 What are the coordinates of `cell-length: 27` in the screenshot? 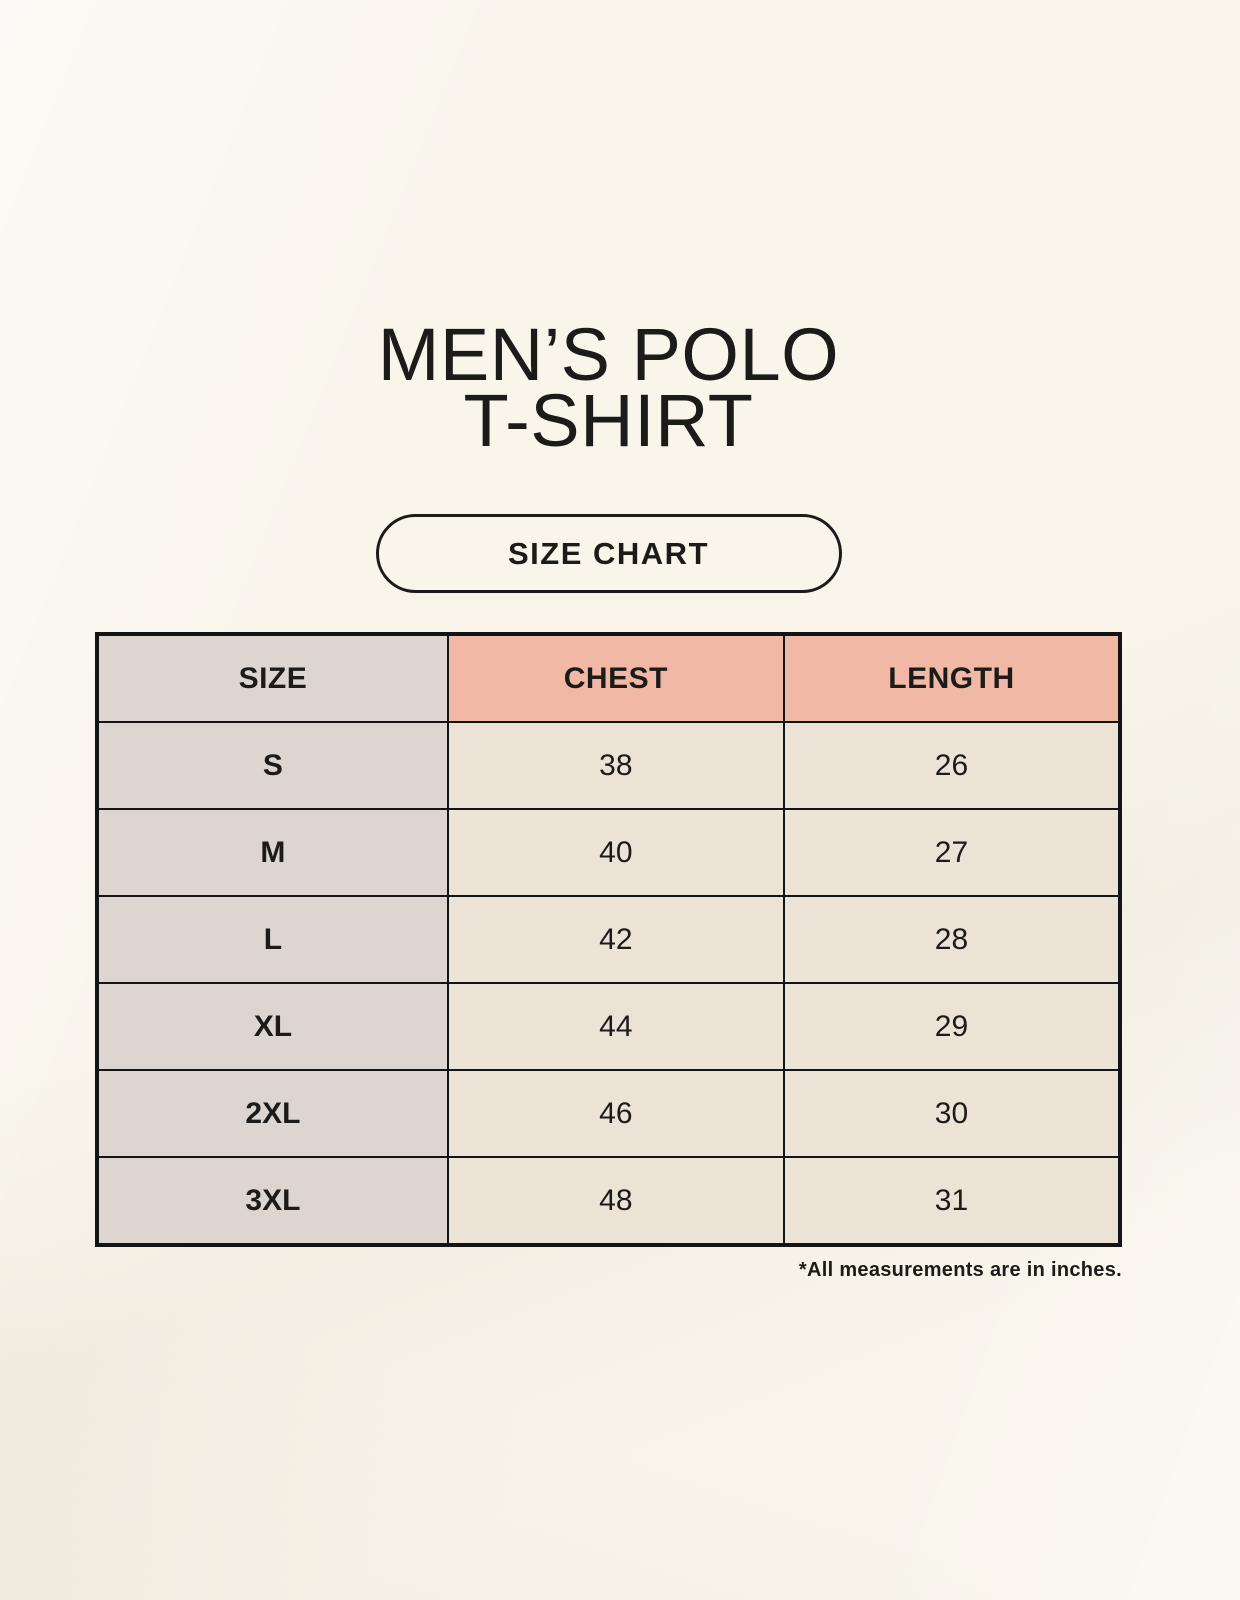 It's located at (952, 852).